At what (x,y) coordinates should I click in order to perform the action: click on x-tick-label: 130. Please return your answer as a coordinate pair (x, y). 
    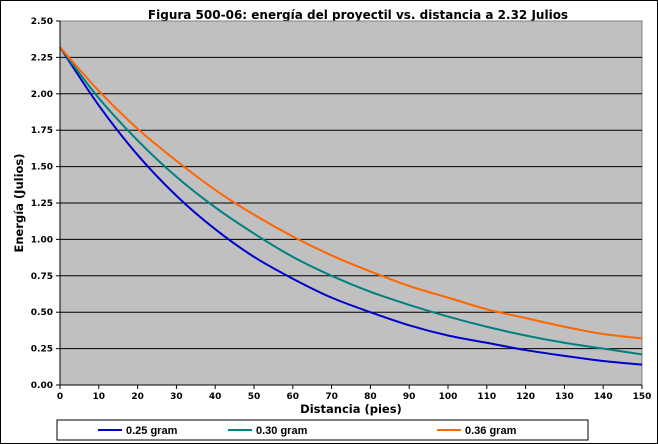
    Looking at the image, I should click on (564, 397).